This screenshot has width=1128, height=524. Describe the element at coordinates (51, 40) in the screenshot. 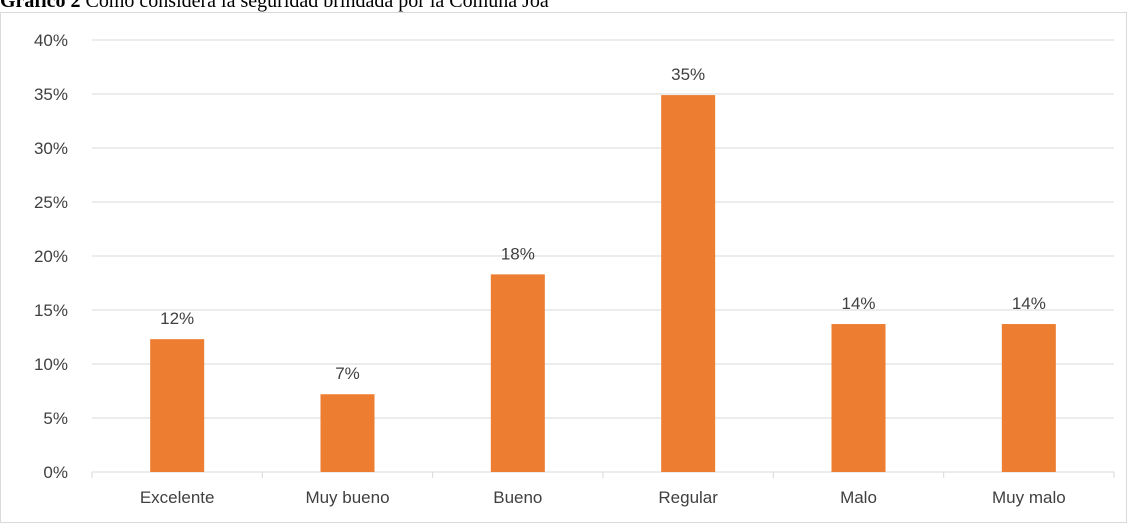

I see `y-tick-label: 40%` at that location.